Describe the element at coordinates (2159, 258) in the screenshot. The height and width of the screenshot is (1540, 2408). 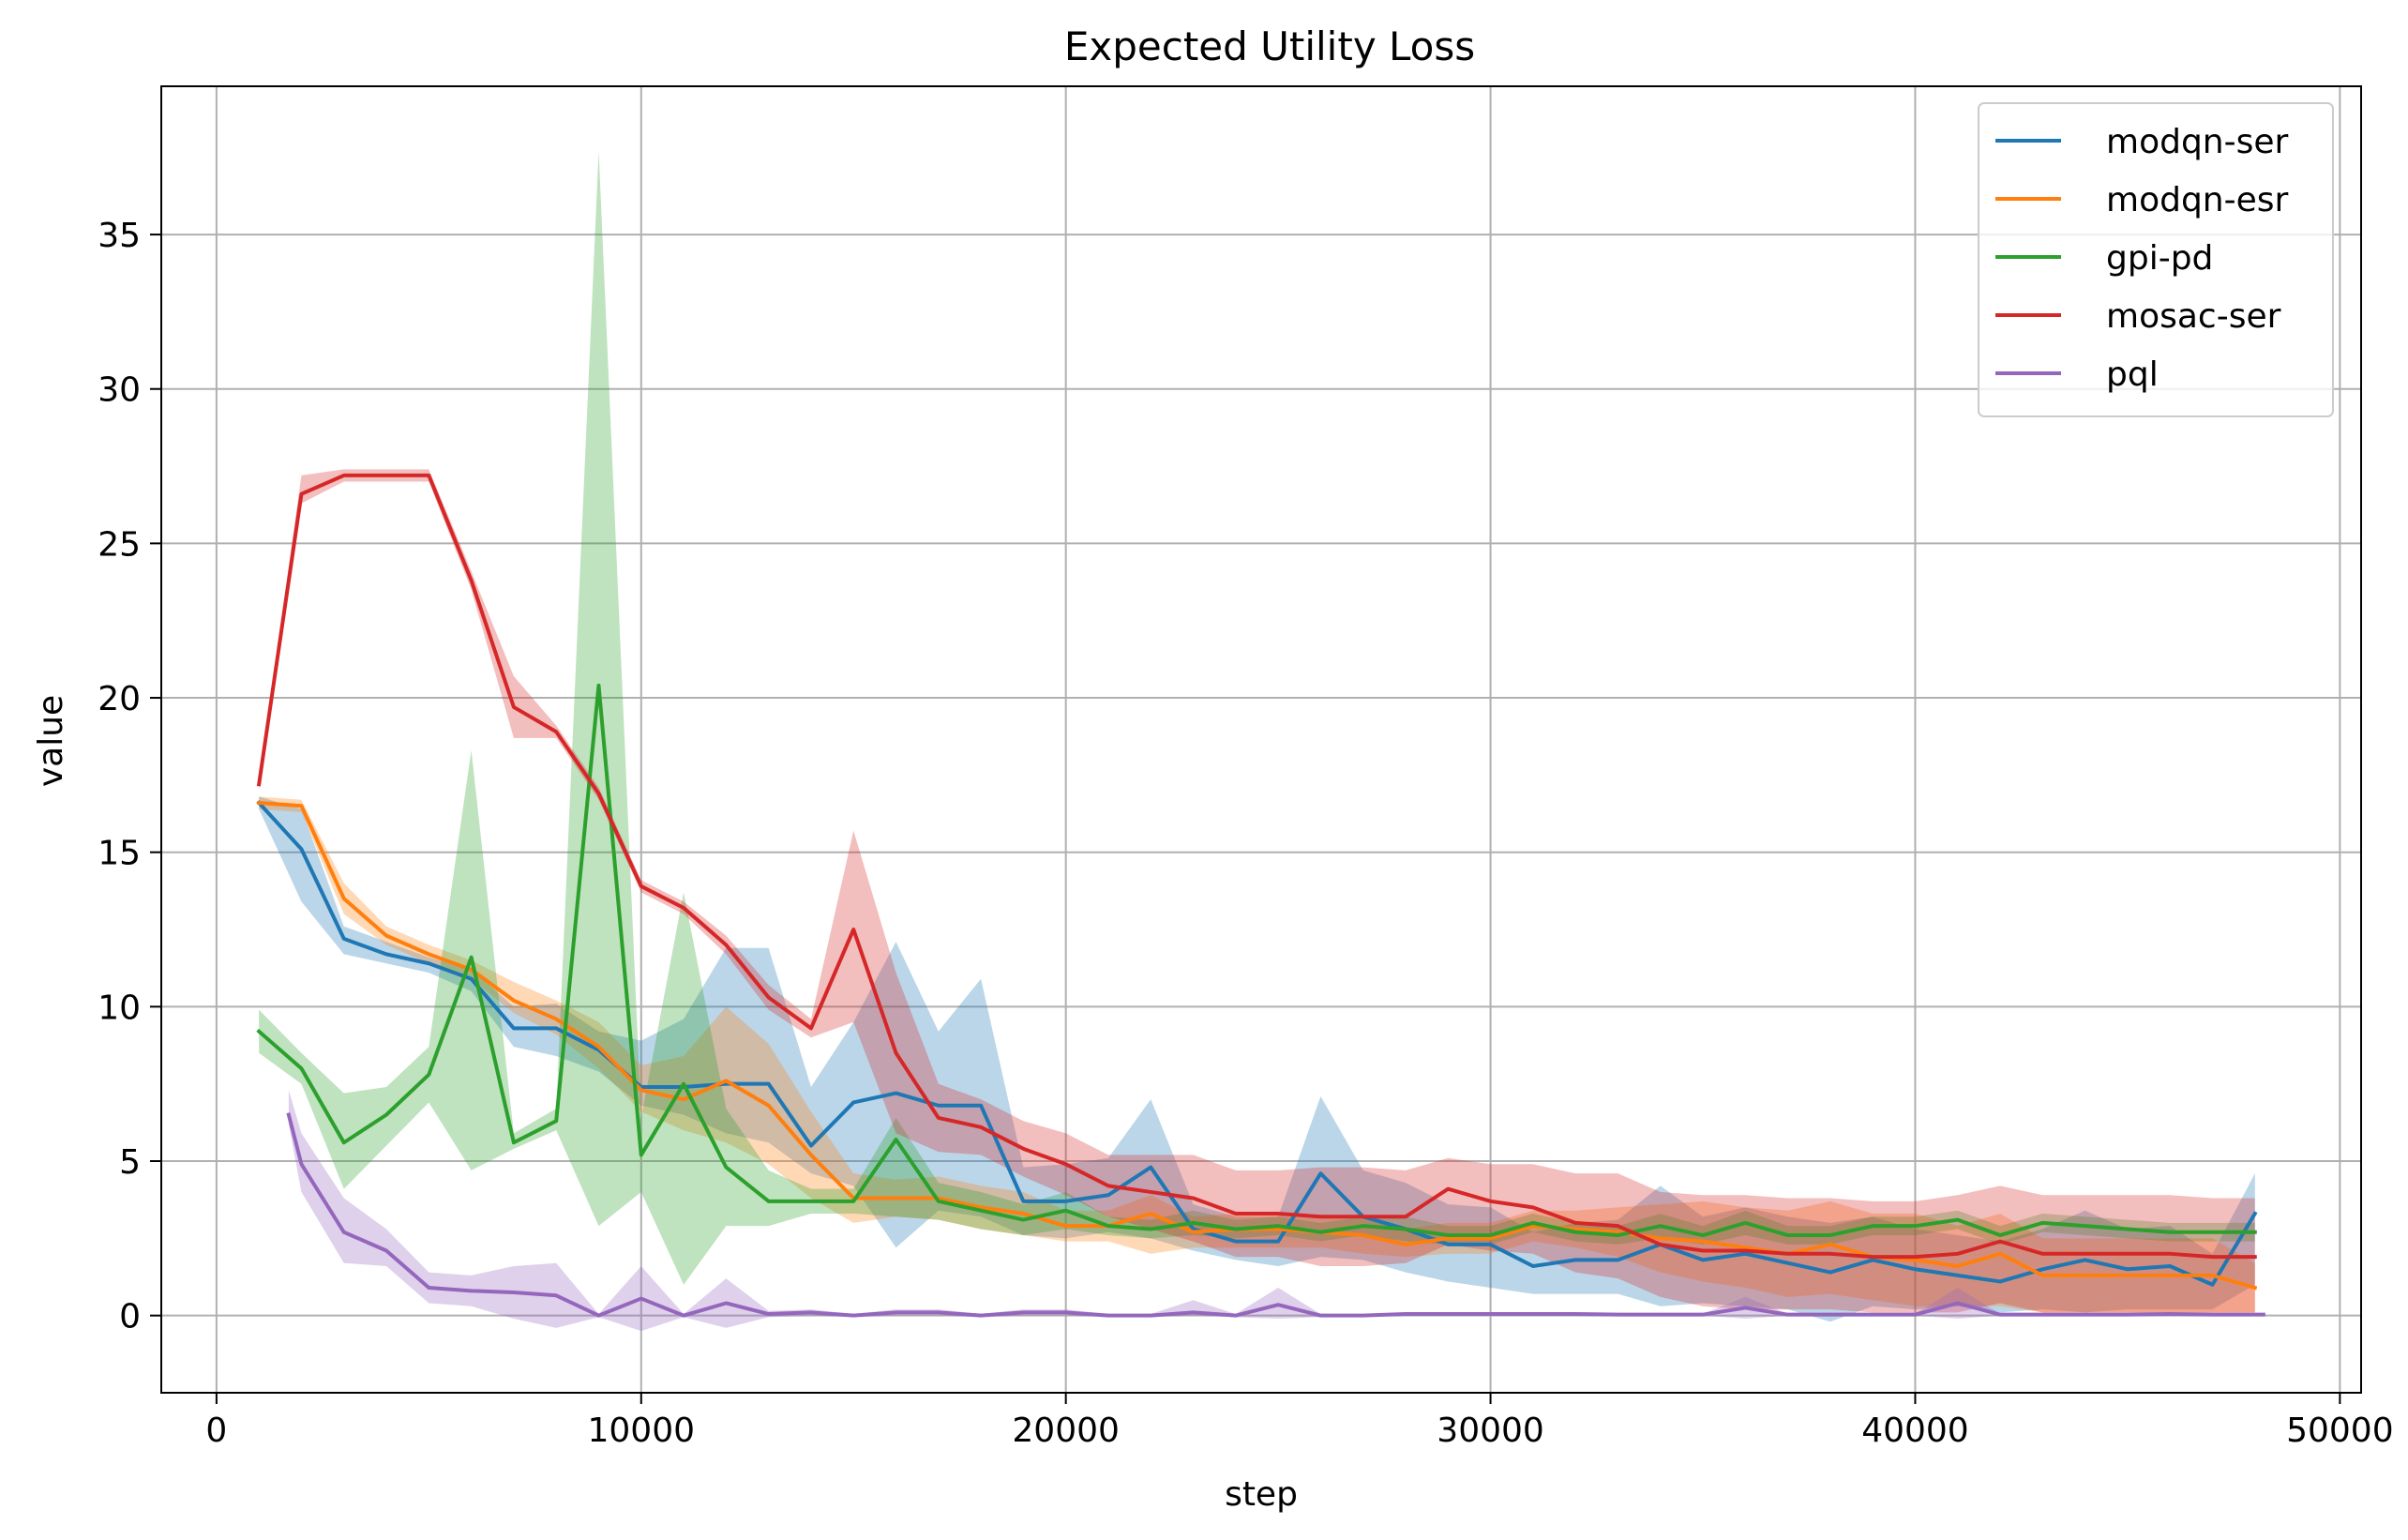
I see `legend-label-gpi-pd: gpi-pd` at that location.